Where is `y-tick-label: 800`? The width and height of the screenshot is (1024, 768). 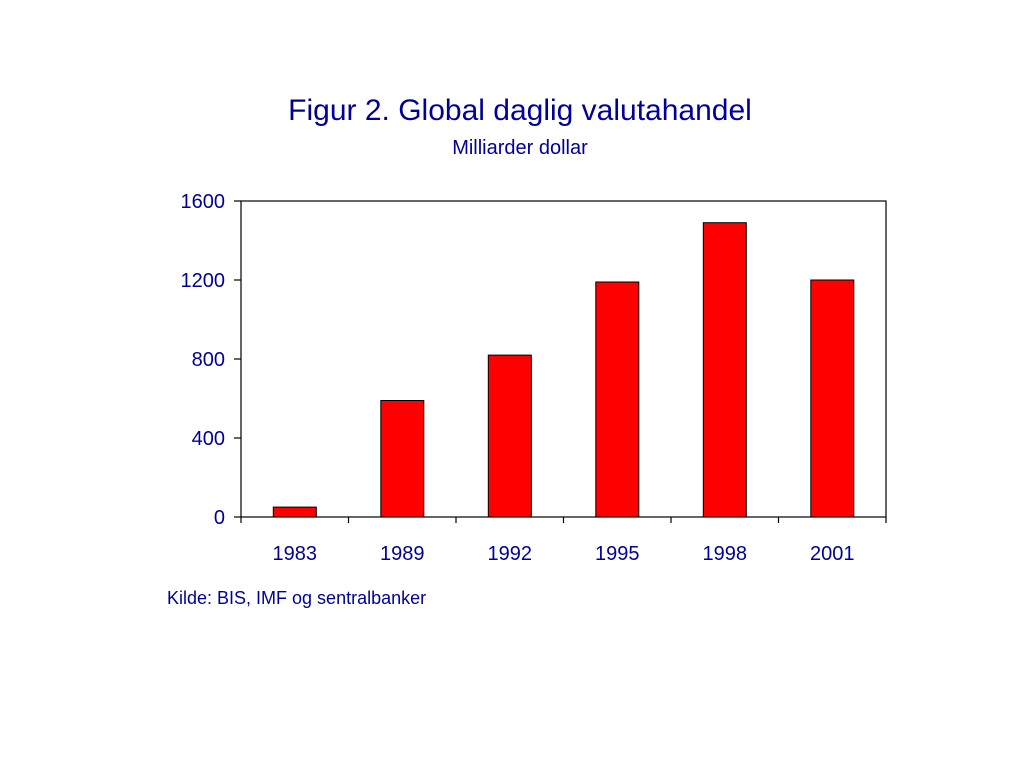
y-tick-label: 800 is located at coordinates (208, 360).